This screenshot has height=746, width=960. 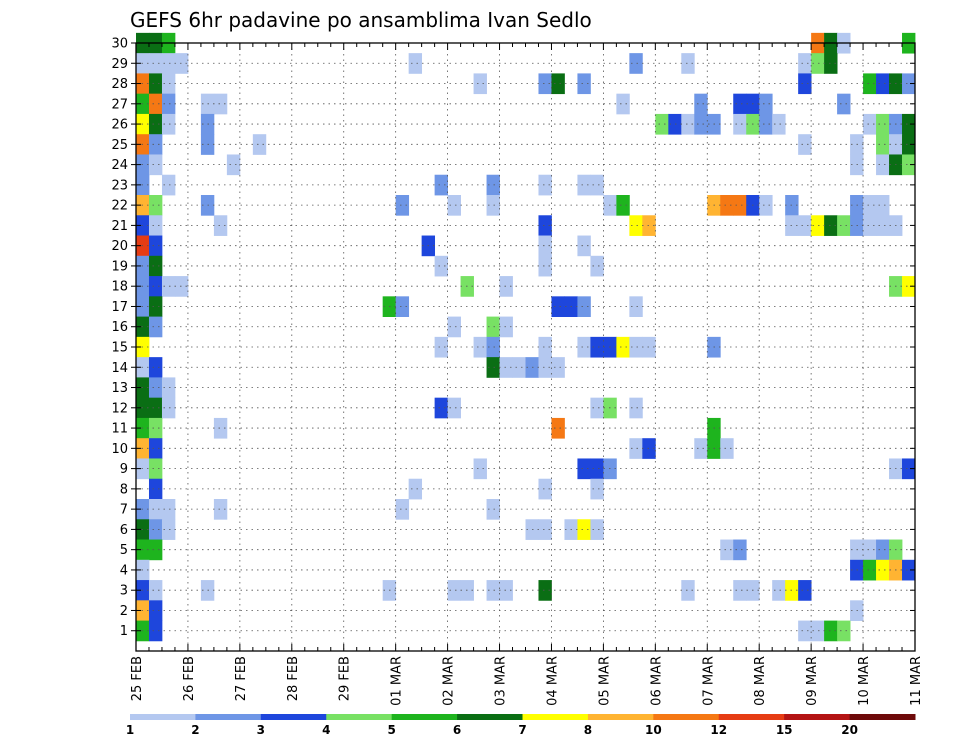 I want to click on y-tick-label: 27, so click(x=119, y=104).